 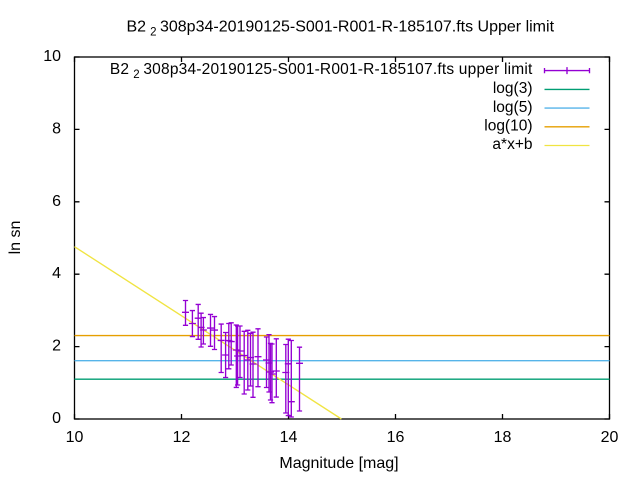 What do you see at coordinates (396, 437) in the screenshot?
I see `svg-text: 16` at bounding box center [396, 437].